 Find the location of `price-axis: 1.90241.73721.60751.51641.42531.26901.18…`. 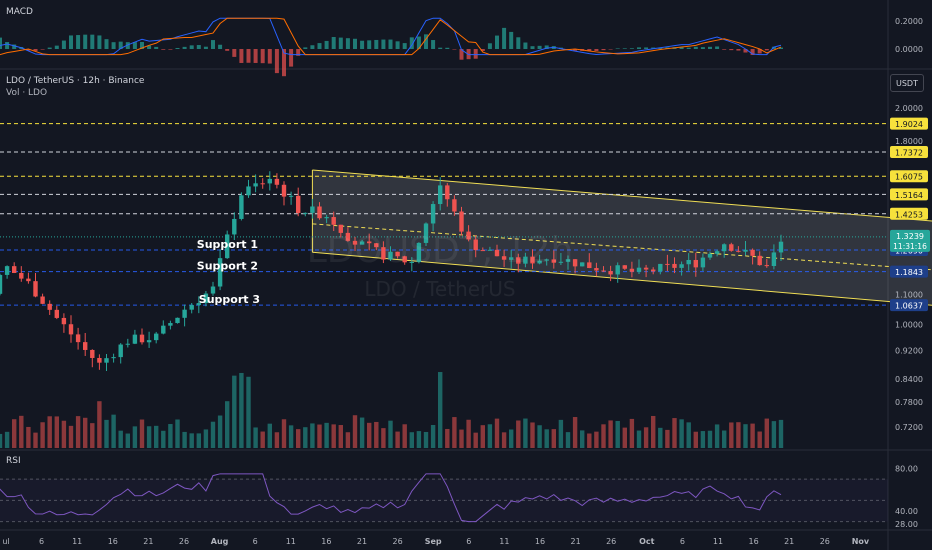

price-axis: 1.90241.73721.60751.51641.42531.26901.18… is located at coordinates (910, 268).